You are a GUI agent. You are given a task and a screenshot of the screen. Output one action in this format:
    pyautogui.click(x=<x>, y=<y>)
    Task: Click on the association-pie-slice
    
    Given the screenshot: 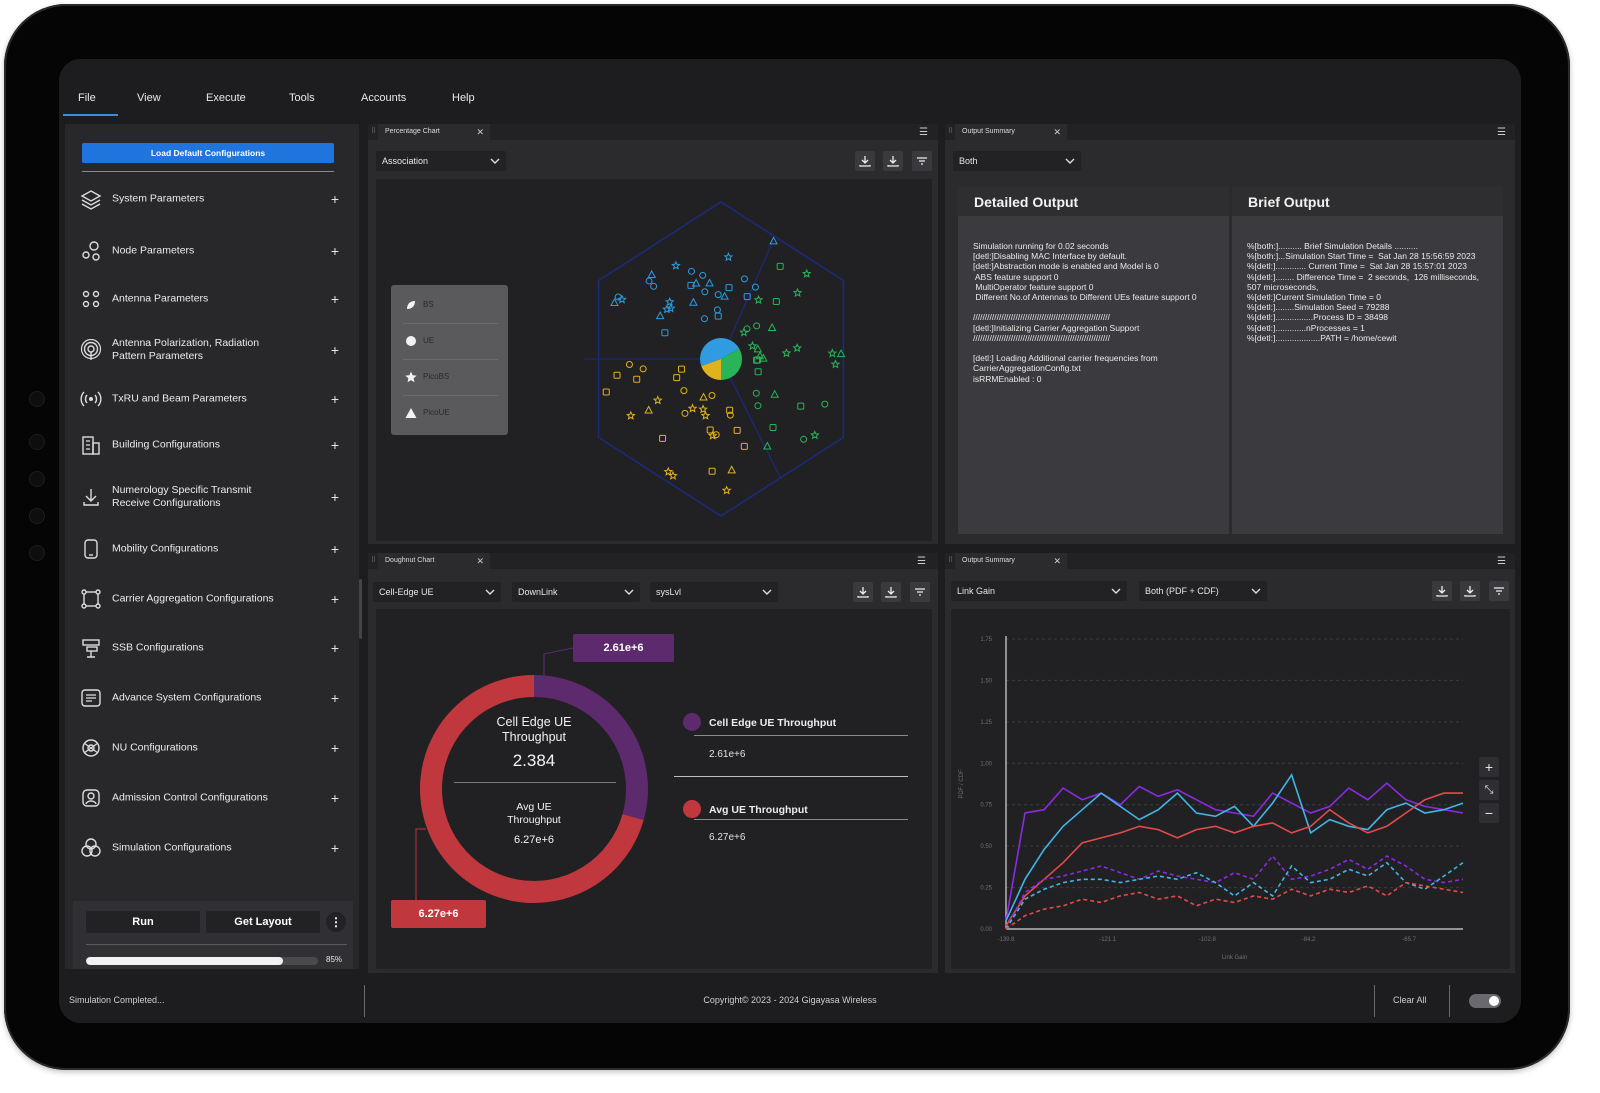 What is the action you would take?
    pyautogui.click(x=720, y=352)
    